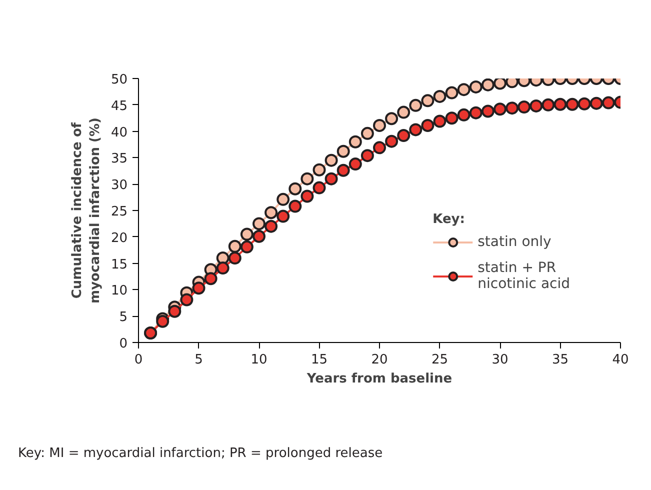 The image size is (651, 490). I want to click on y-tick-label: 20, so click(119, 238).